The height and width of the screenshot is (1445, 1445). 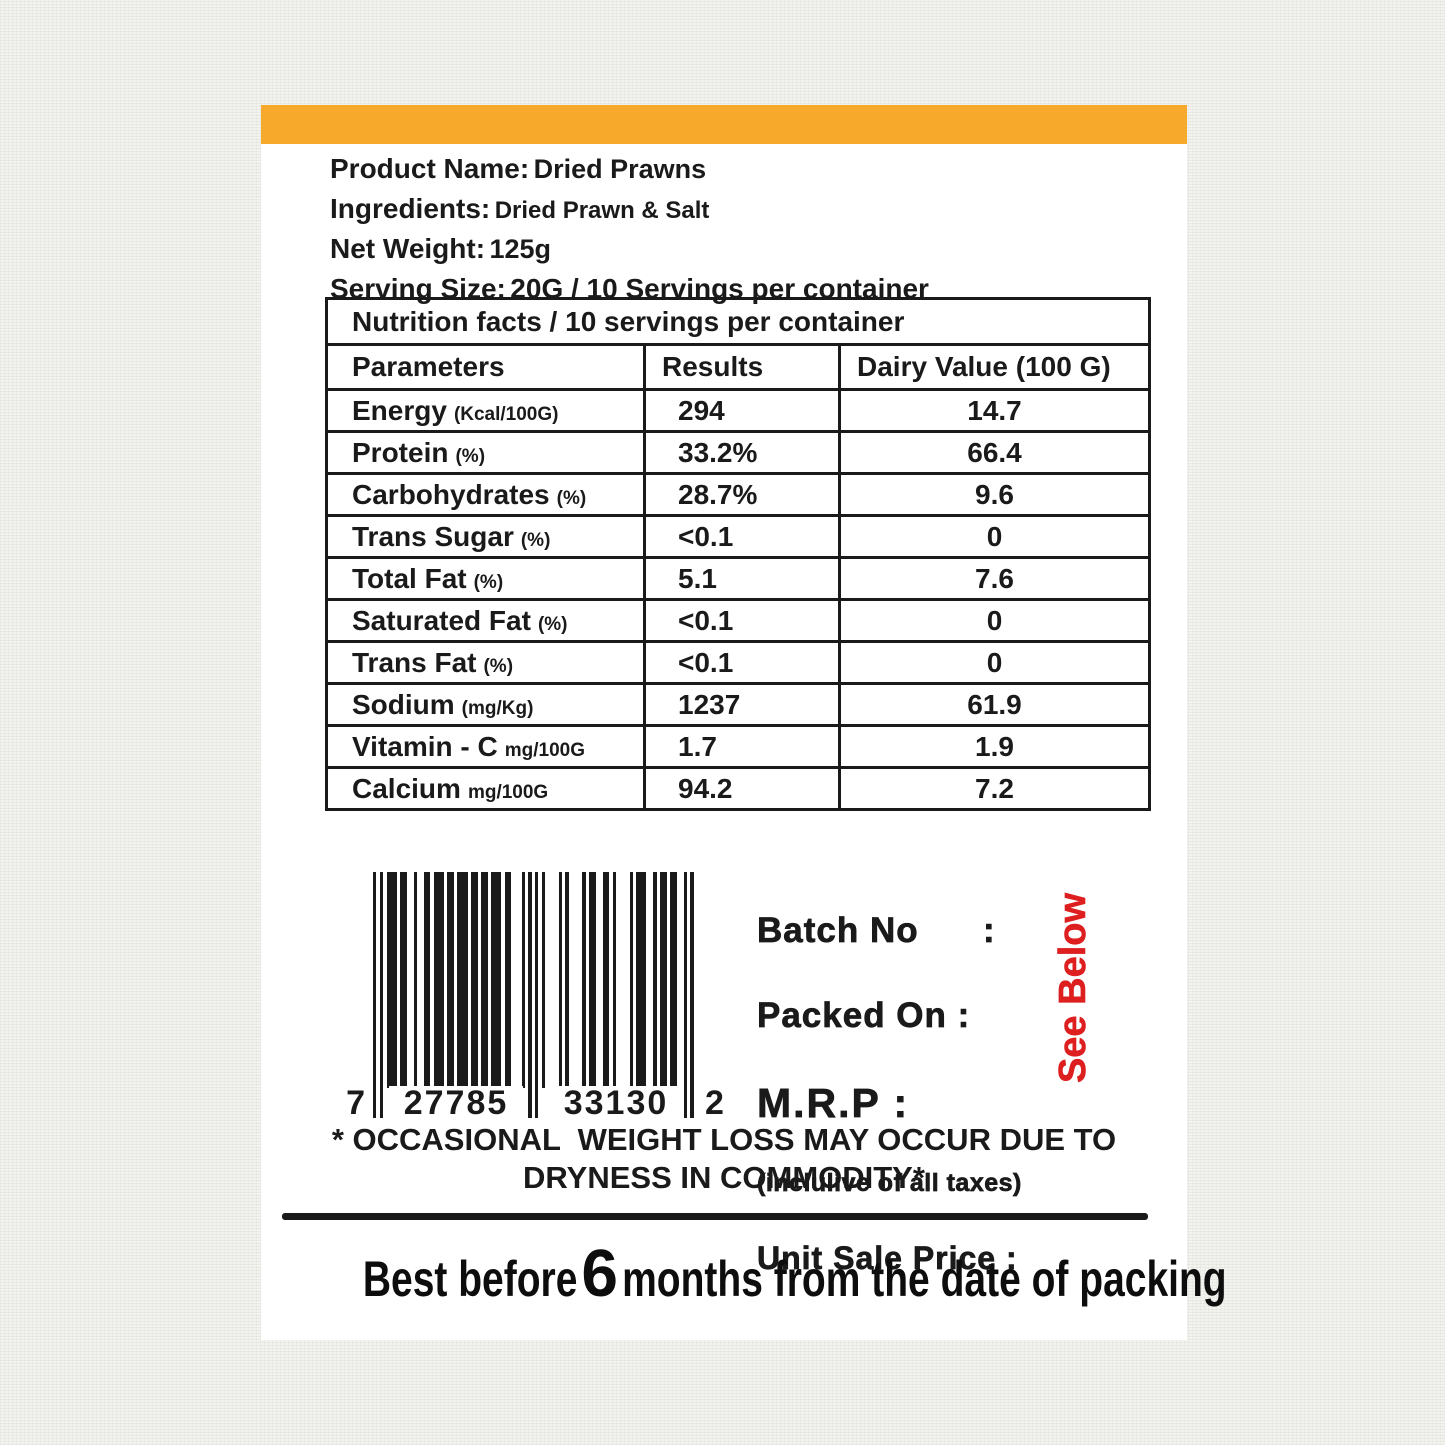 I want to click on net-weight-value: 125g, so click(x=520, y=249).